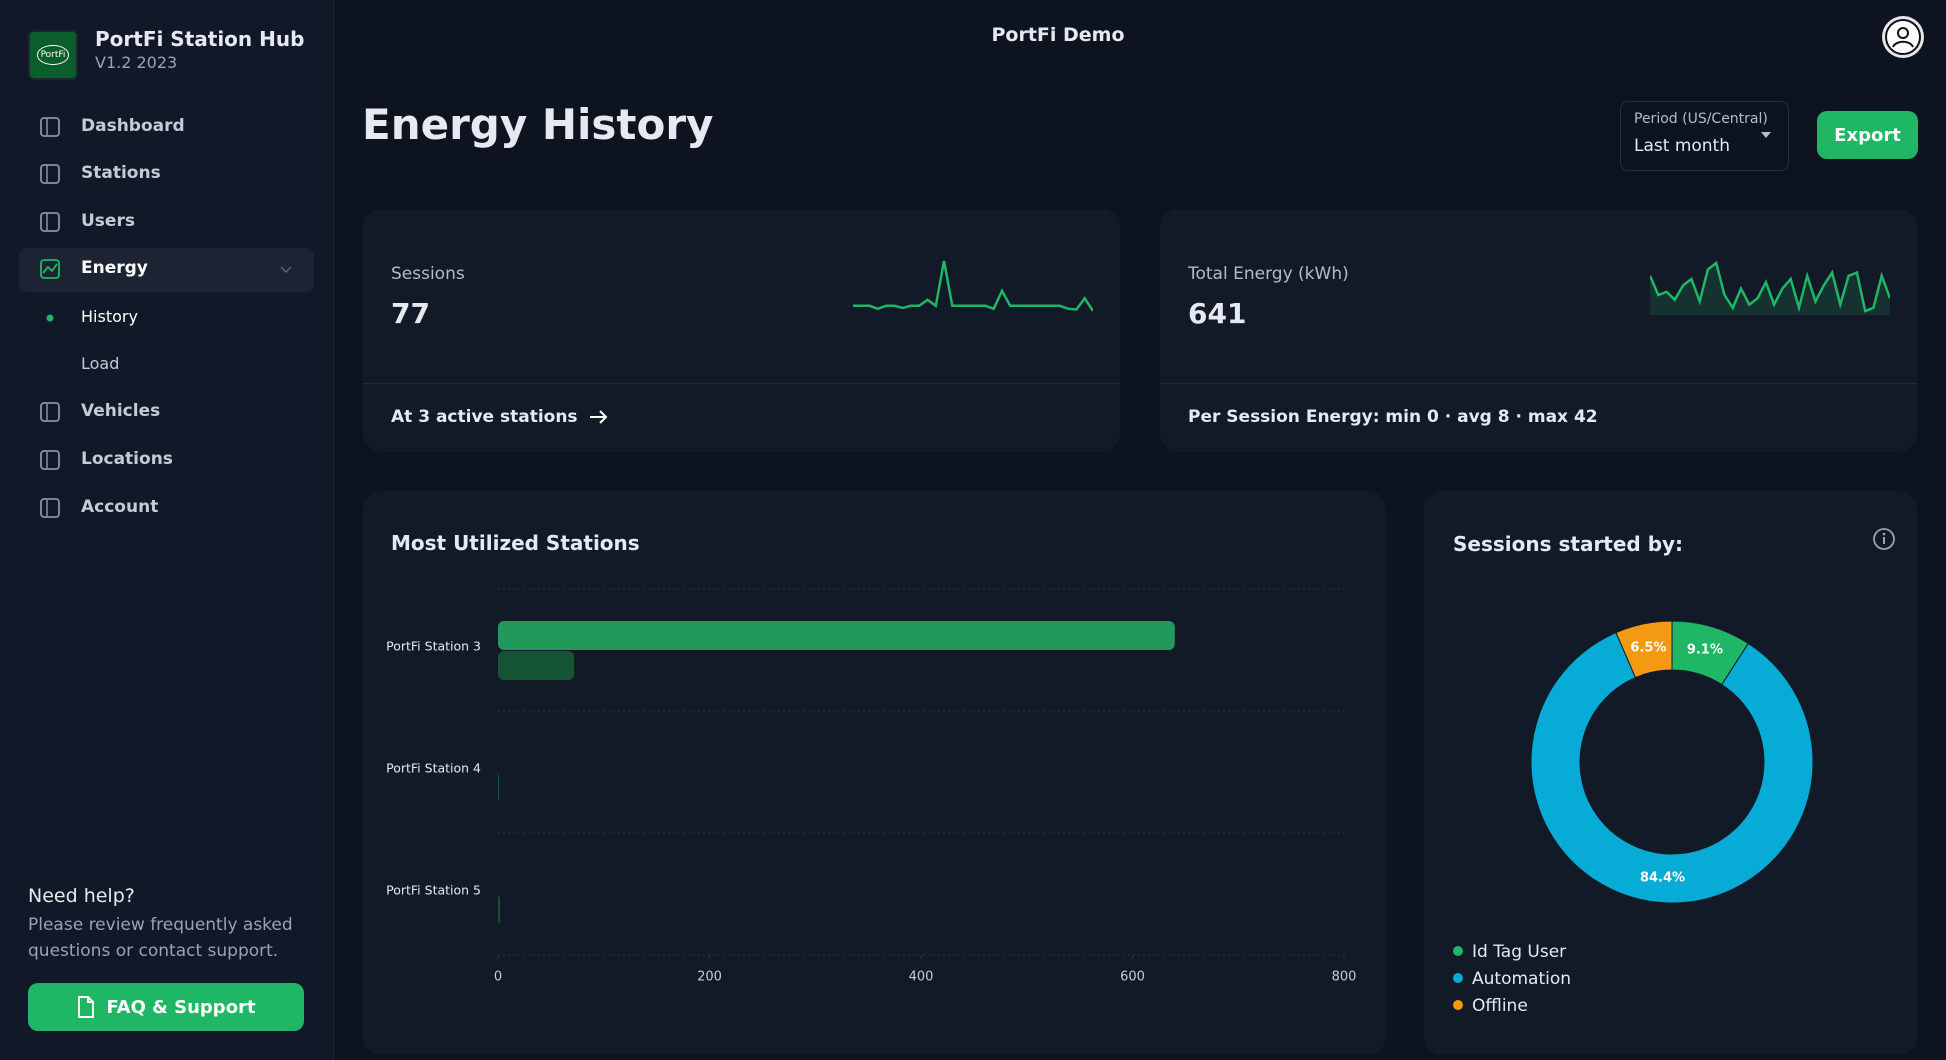 Image resolution: width=1946 pixels, height=1060 pixels. What do you see at coordinates (81, 896) in the screenshot?
I see `help-title: Need help?` at bounding box center [81, 896].